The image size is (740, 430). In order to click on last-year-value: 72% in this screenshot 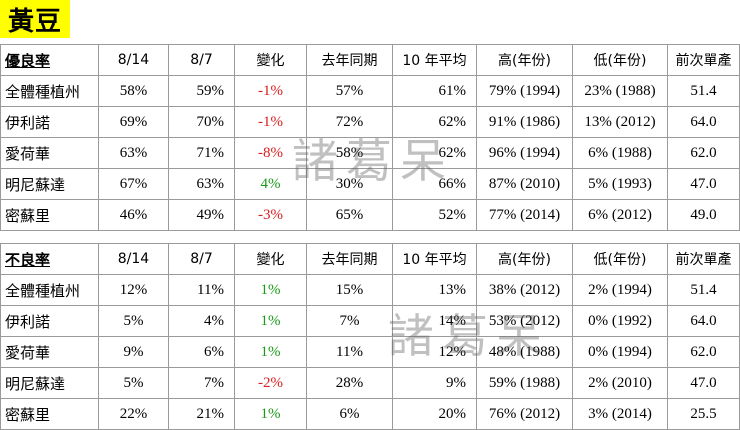, I will do `click(349, 122)`.